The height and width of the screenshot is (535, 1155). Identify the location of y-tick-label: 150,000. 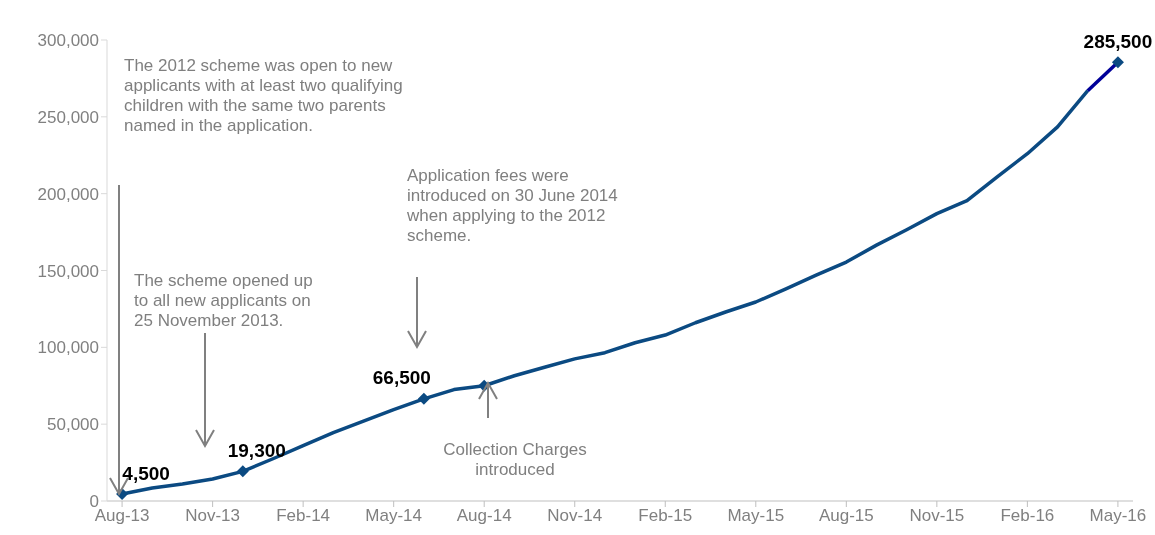
(68, 271).